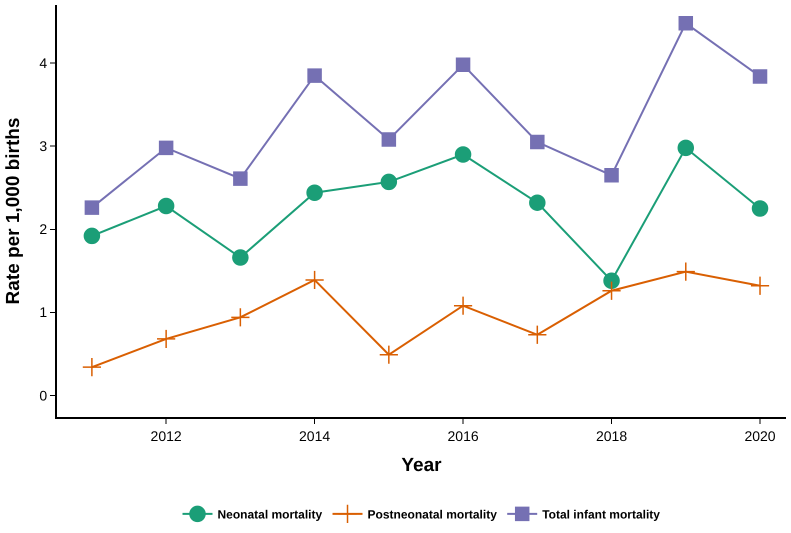 The height and width of the screenshot is (533, 791). Describe the element at coordinates (421, 465) in the screenshot. I see `x-axis-title: Year` at that location.